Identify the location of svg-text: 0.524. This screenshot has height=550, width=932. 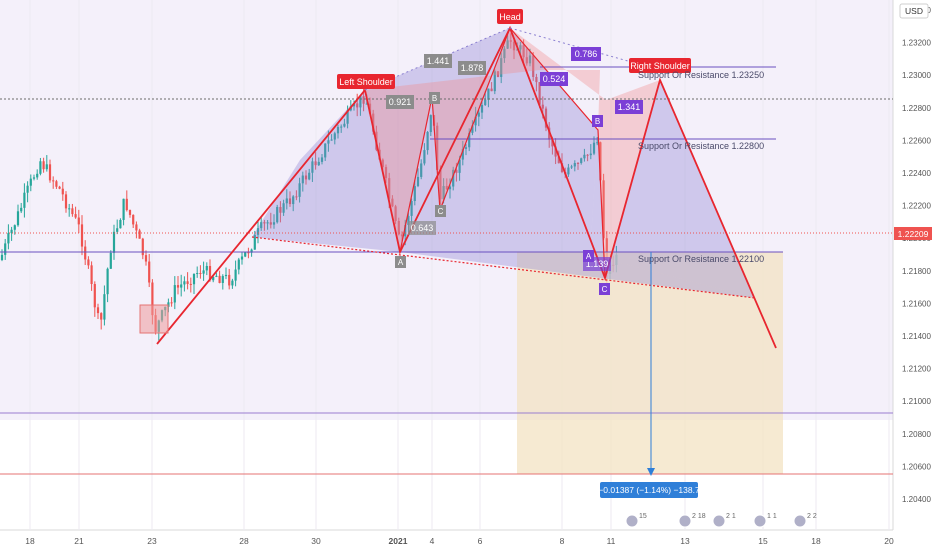
(554, 79).